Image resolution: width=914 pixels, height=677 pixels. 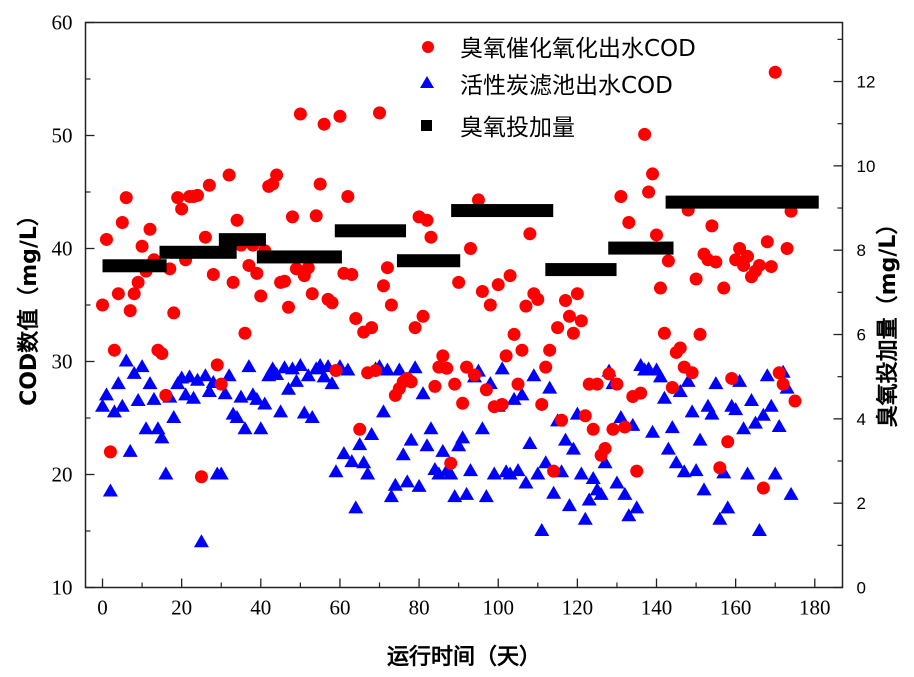 I want to click on legend-label-dosage: 臭氧投加量, so click(x=517, y=128).